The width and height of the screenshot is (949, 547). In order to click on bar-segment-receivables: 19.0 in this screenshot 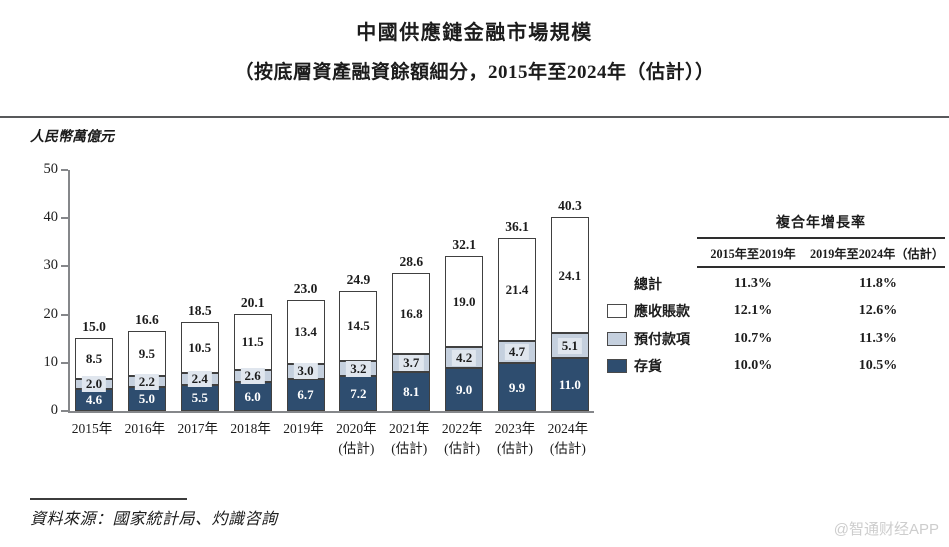, I will do `click(464, 301)`.